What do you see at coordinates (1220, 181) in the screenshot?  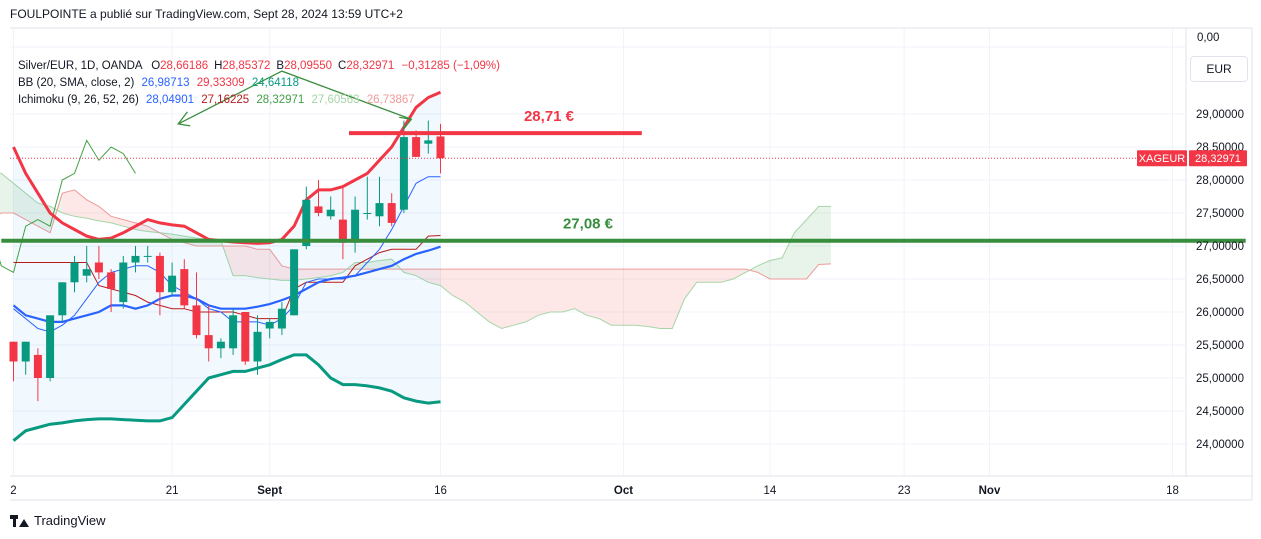 I see `price-tick-label: 28,00000` at bounding box center [1220, 181].